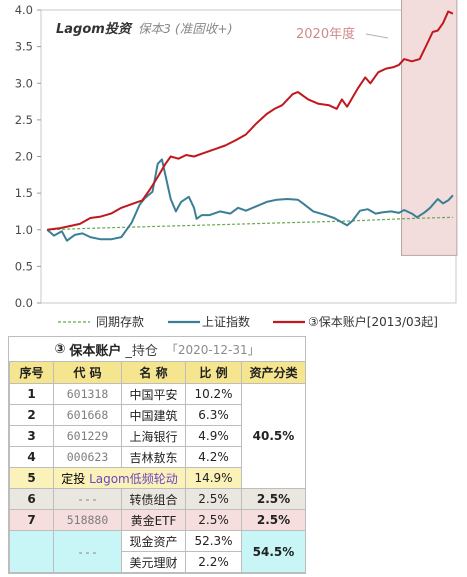 The image size is (467, 577). What do you see at coordinates (273, 372) in the screenshot?
I see `header-alloc: 资产分类` at bounding box center [273, 372].